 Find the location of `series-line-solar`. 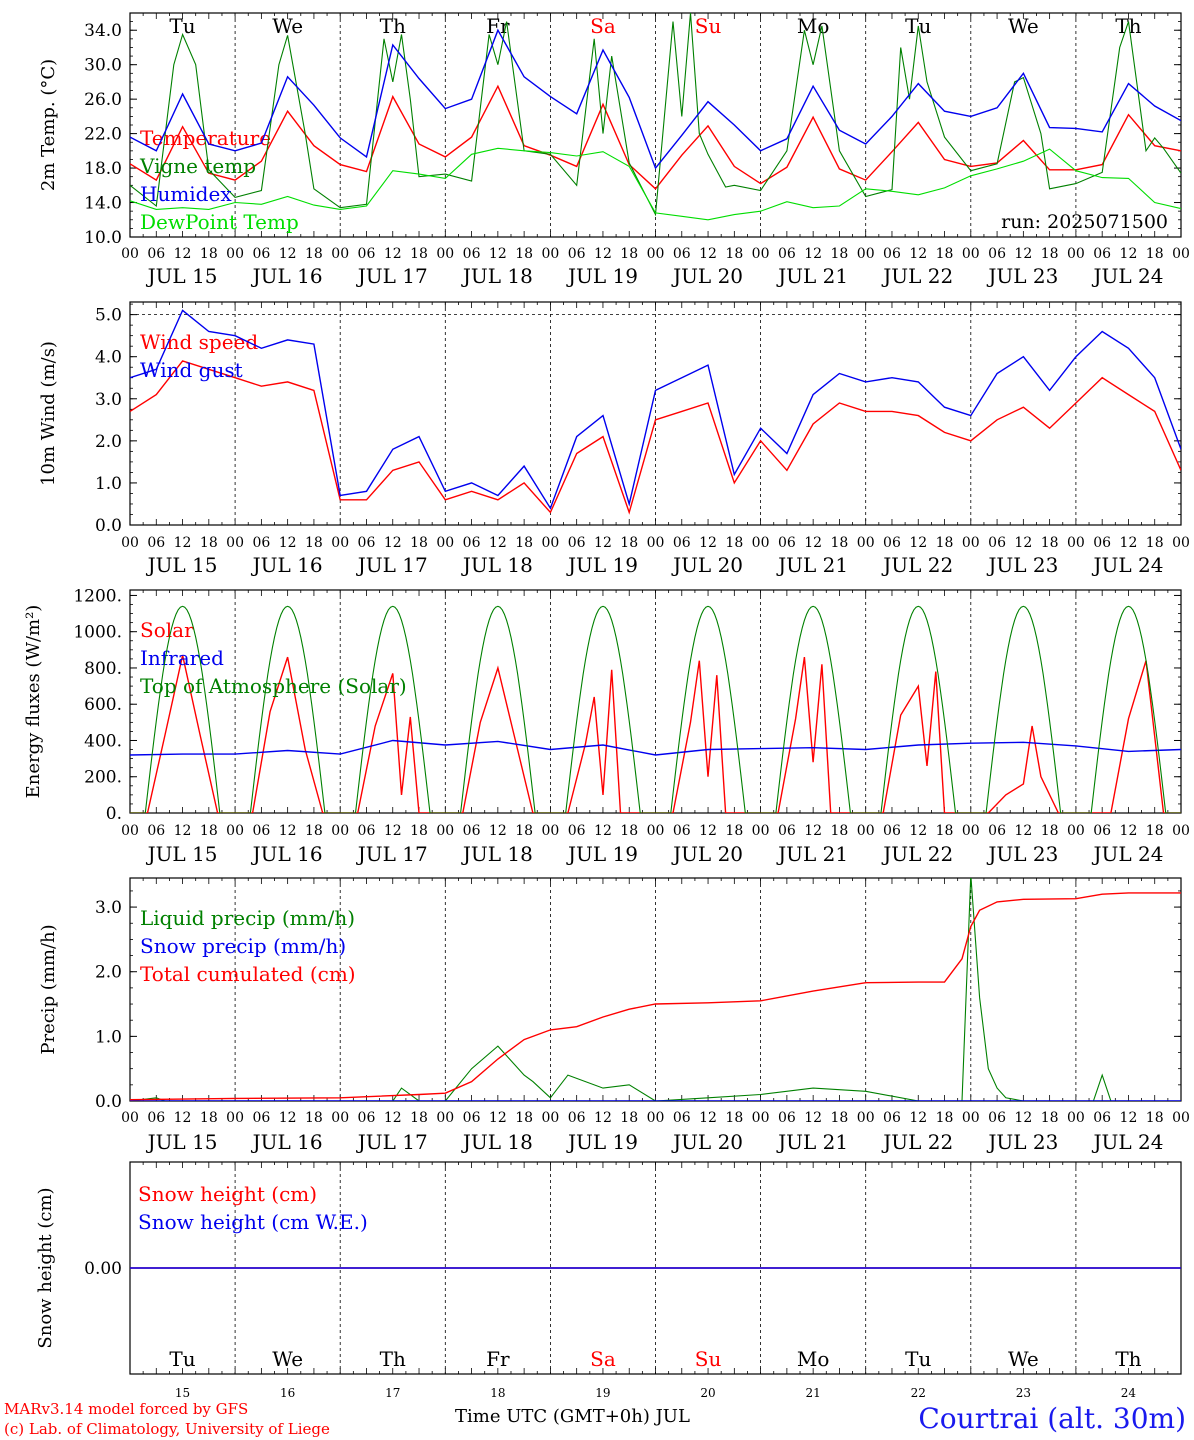

series-line-solar is located at coordinates (655, 734).